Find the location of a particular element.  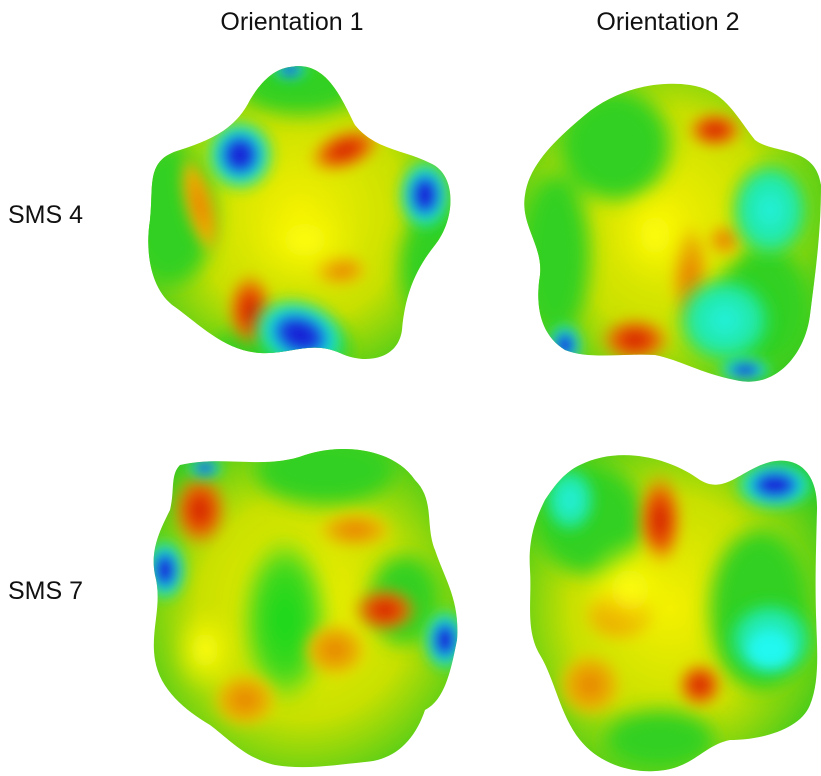

sms4-orientation1-surface is located at coordinates (299, 213).